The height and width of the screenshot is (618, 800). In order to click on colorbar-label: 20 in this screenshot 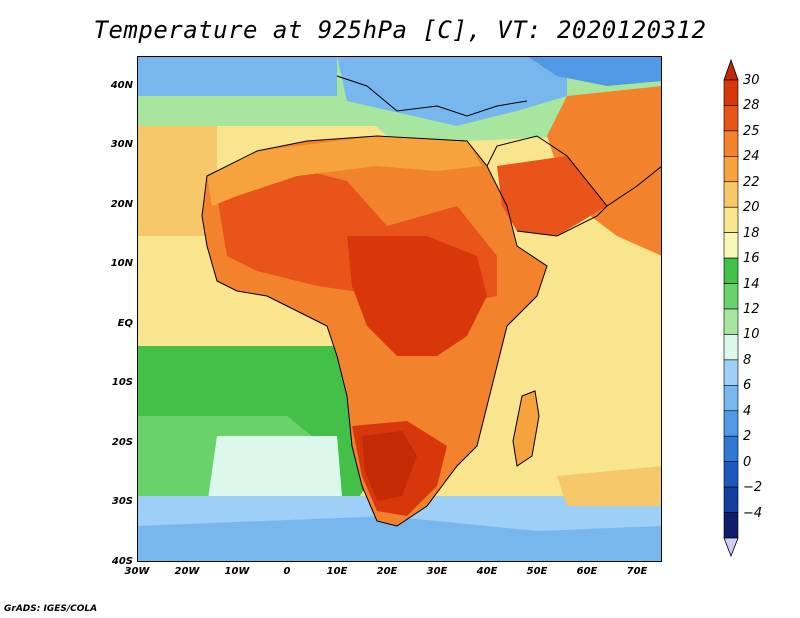, I will do `click(751, 208)`.